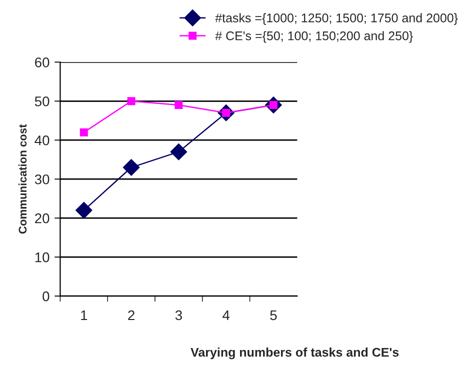 The image size is (474, 386). I want to click on legend-label: #tasks ={1000; 1250; 1500; 1750 and 2000}, so click(336, 19).